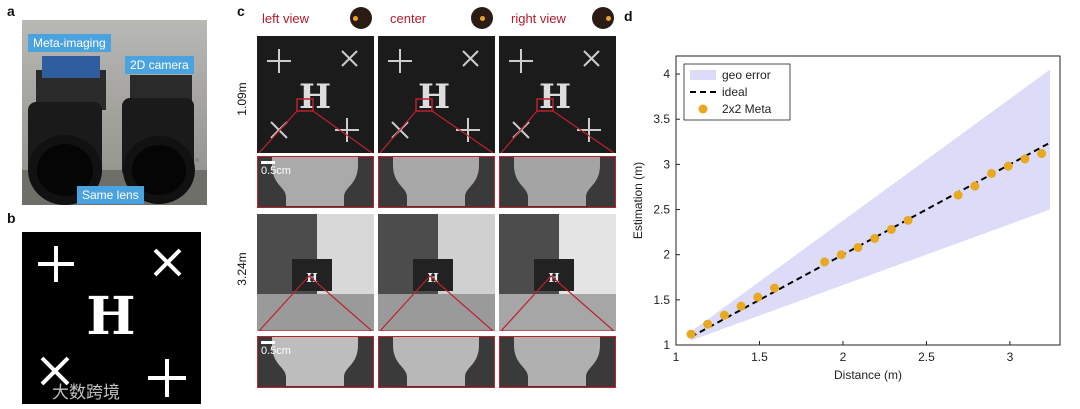  I want to click on target-pattern: H, so click(111, 318).